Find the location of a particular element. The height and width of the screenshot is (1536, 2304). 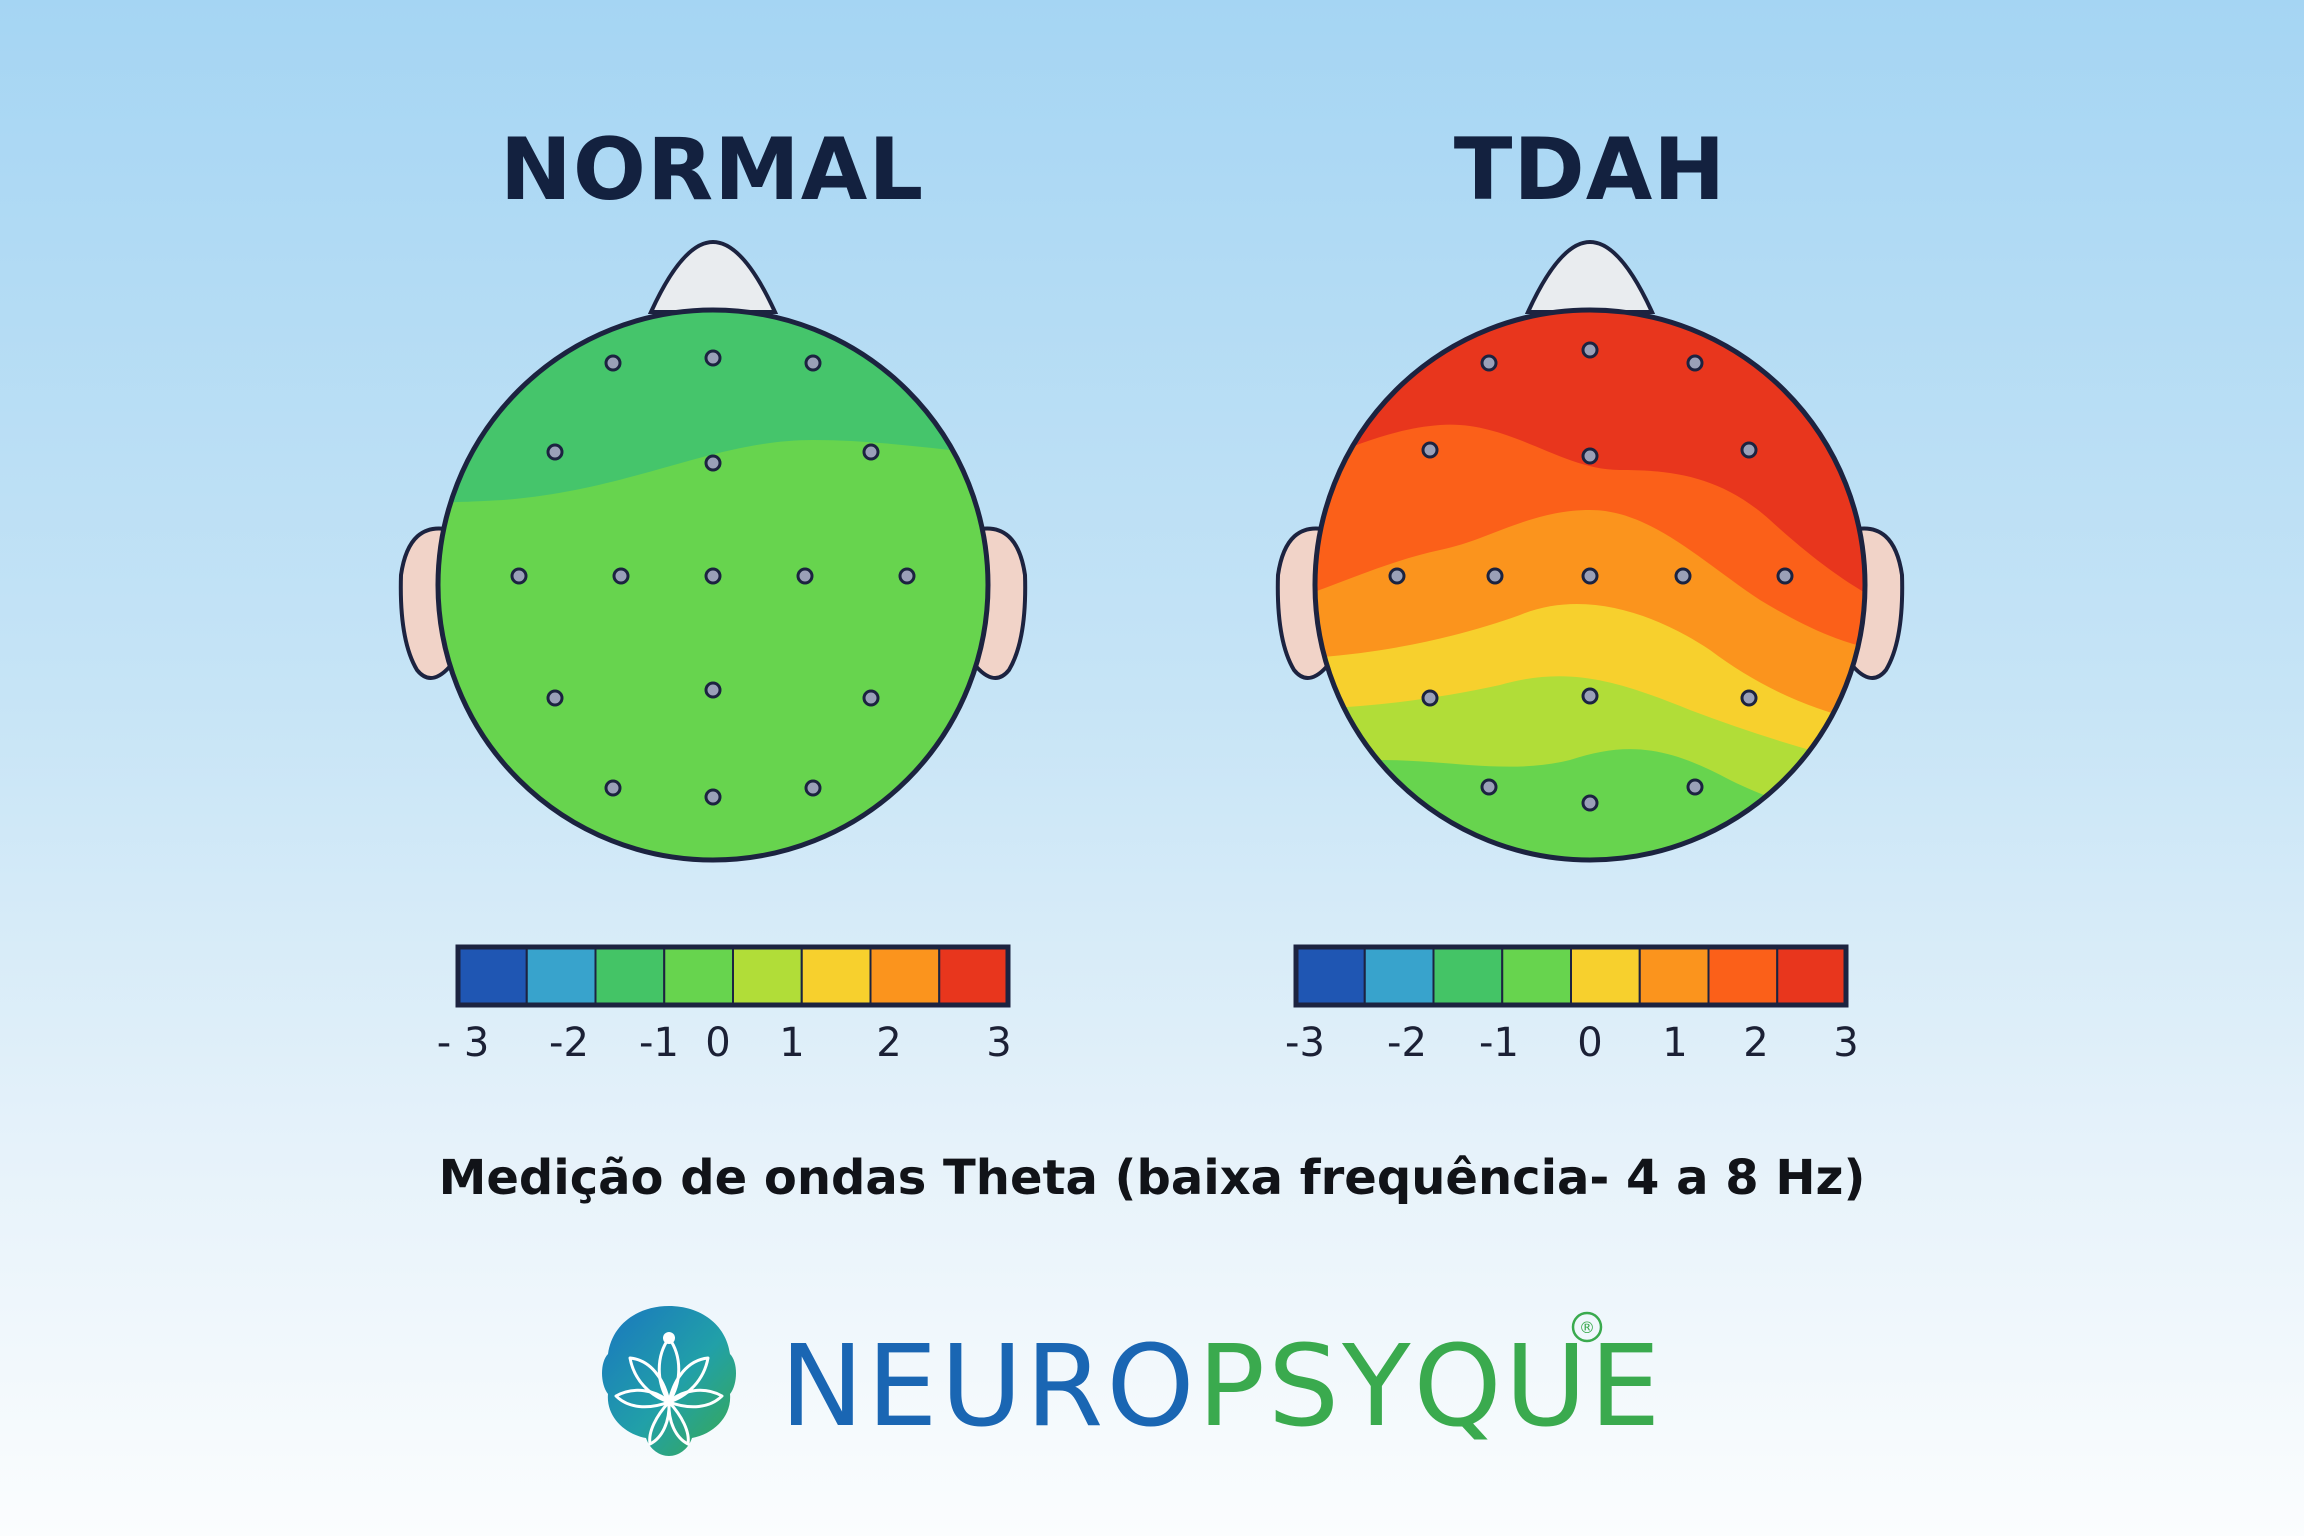

tick-label: -3 is located at coordinates (1305, 1043).